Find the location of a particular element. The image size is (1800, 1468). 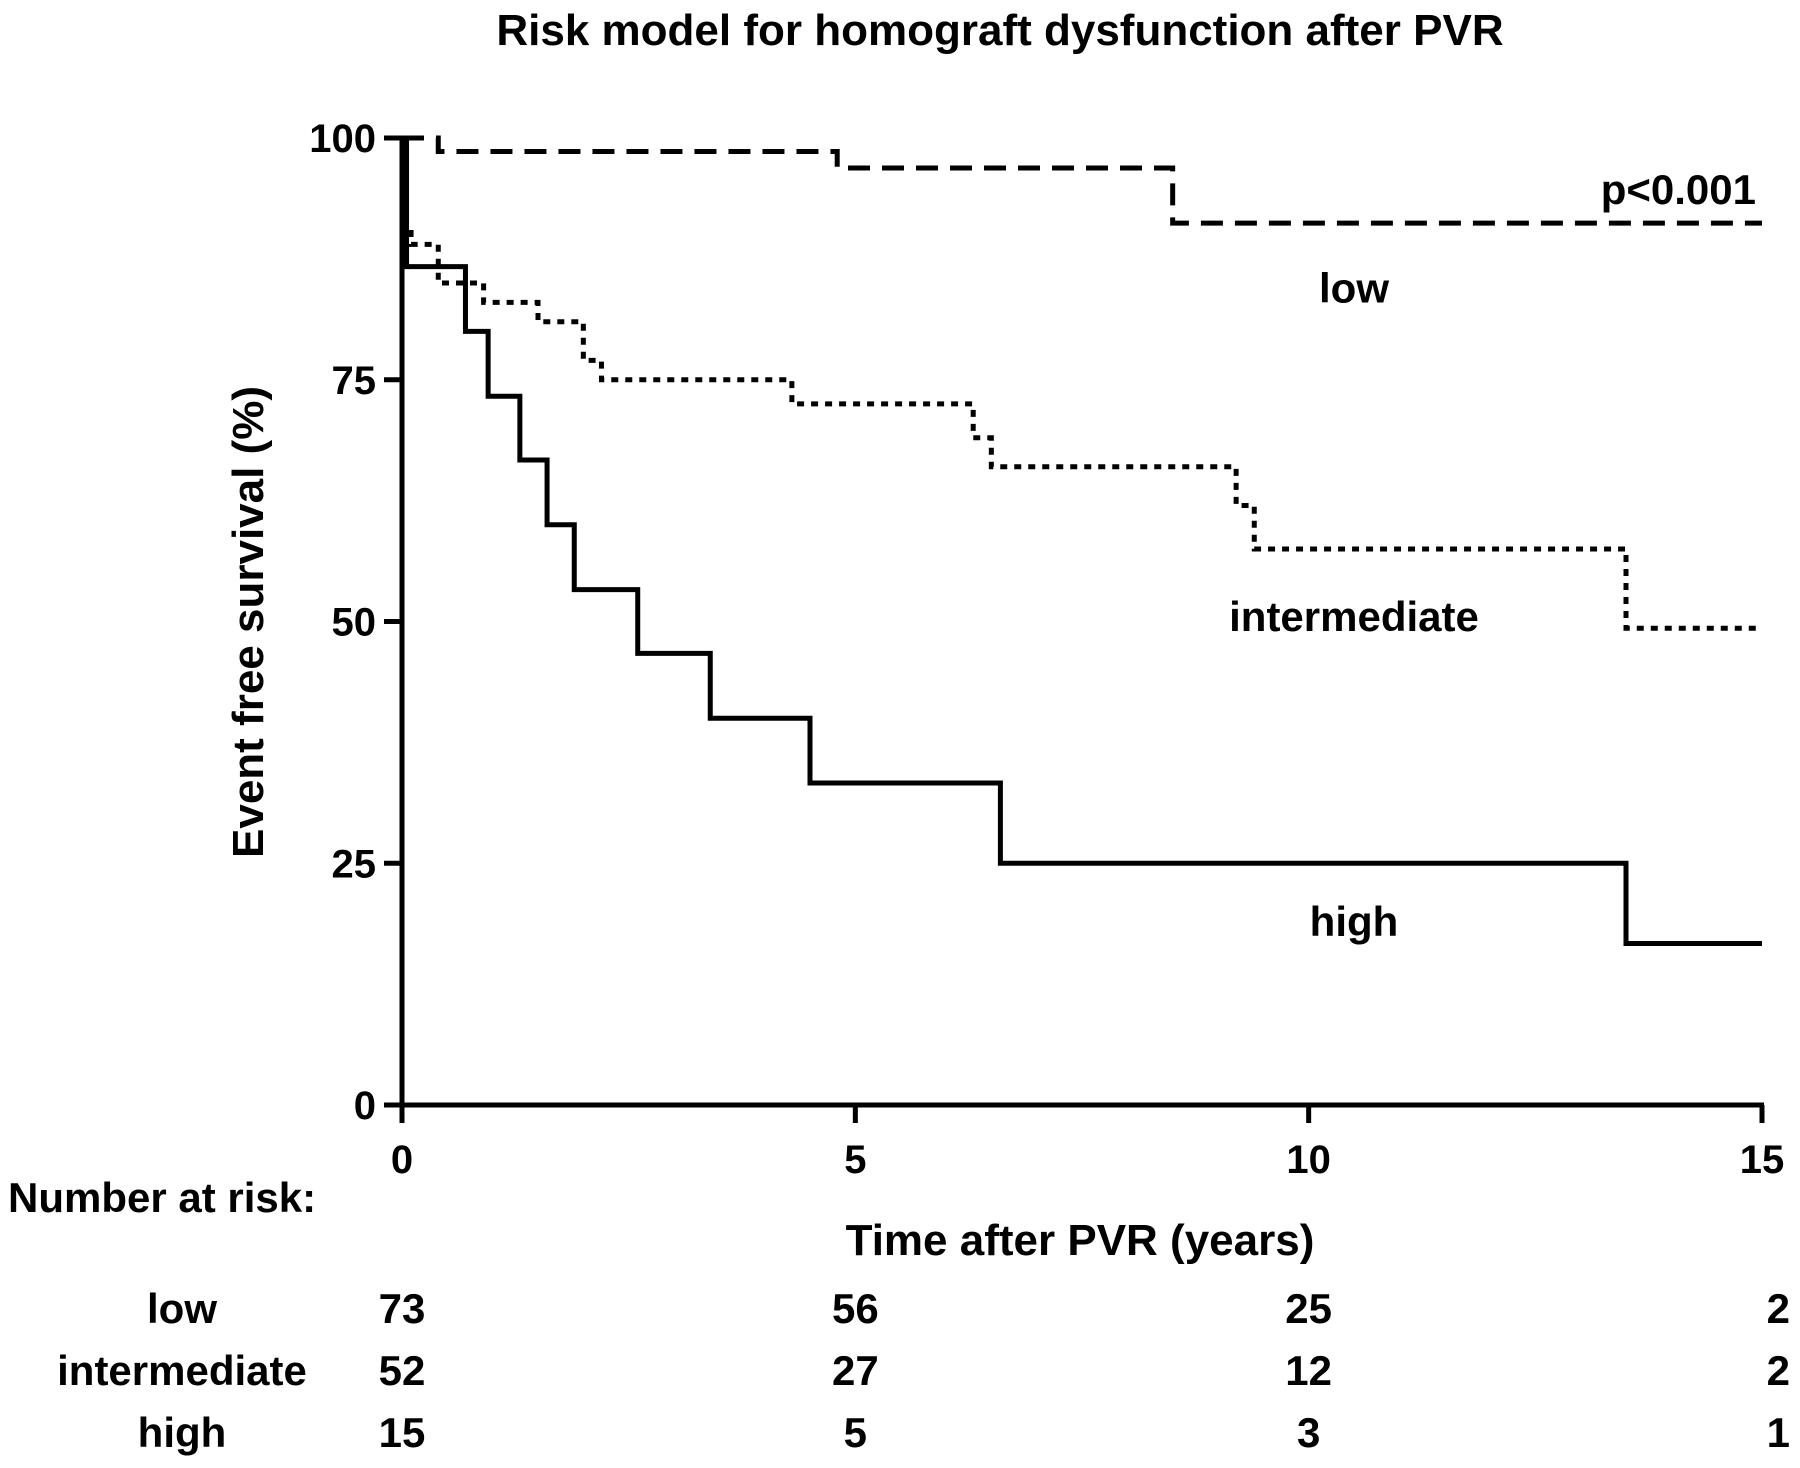

risk-value: 1 is located at coordinates (1778, 1432).